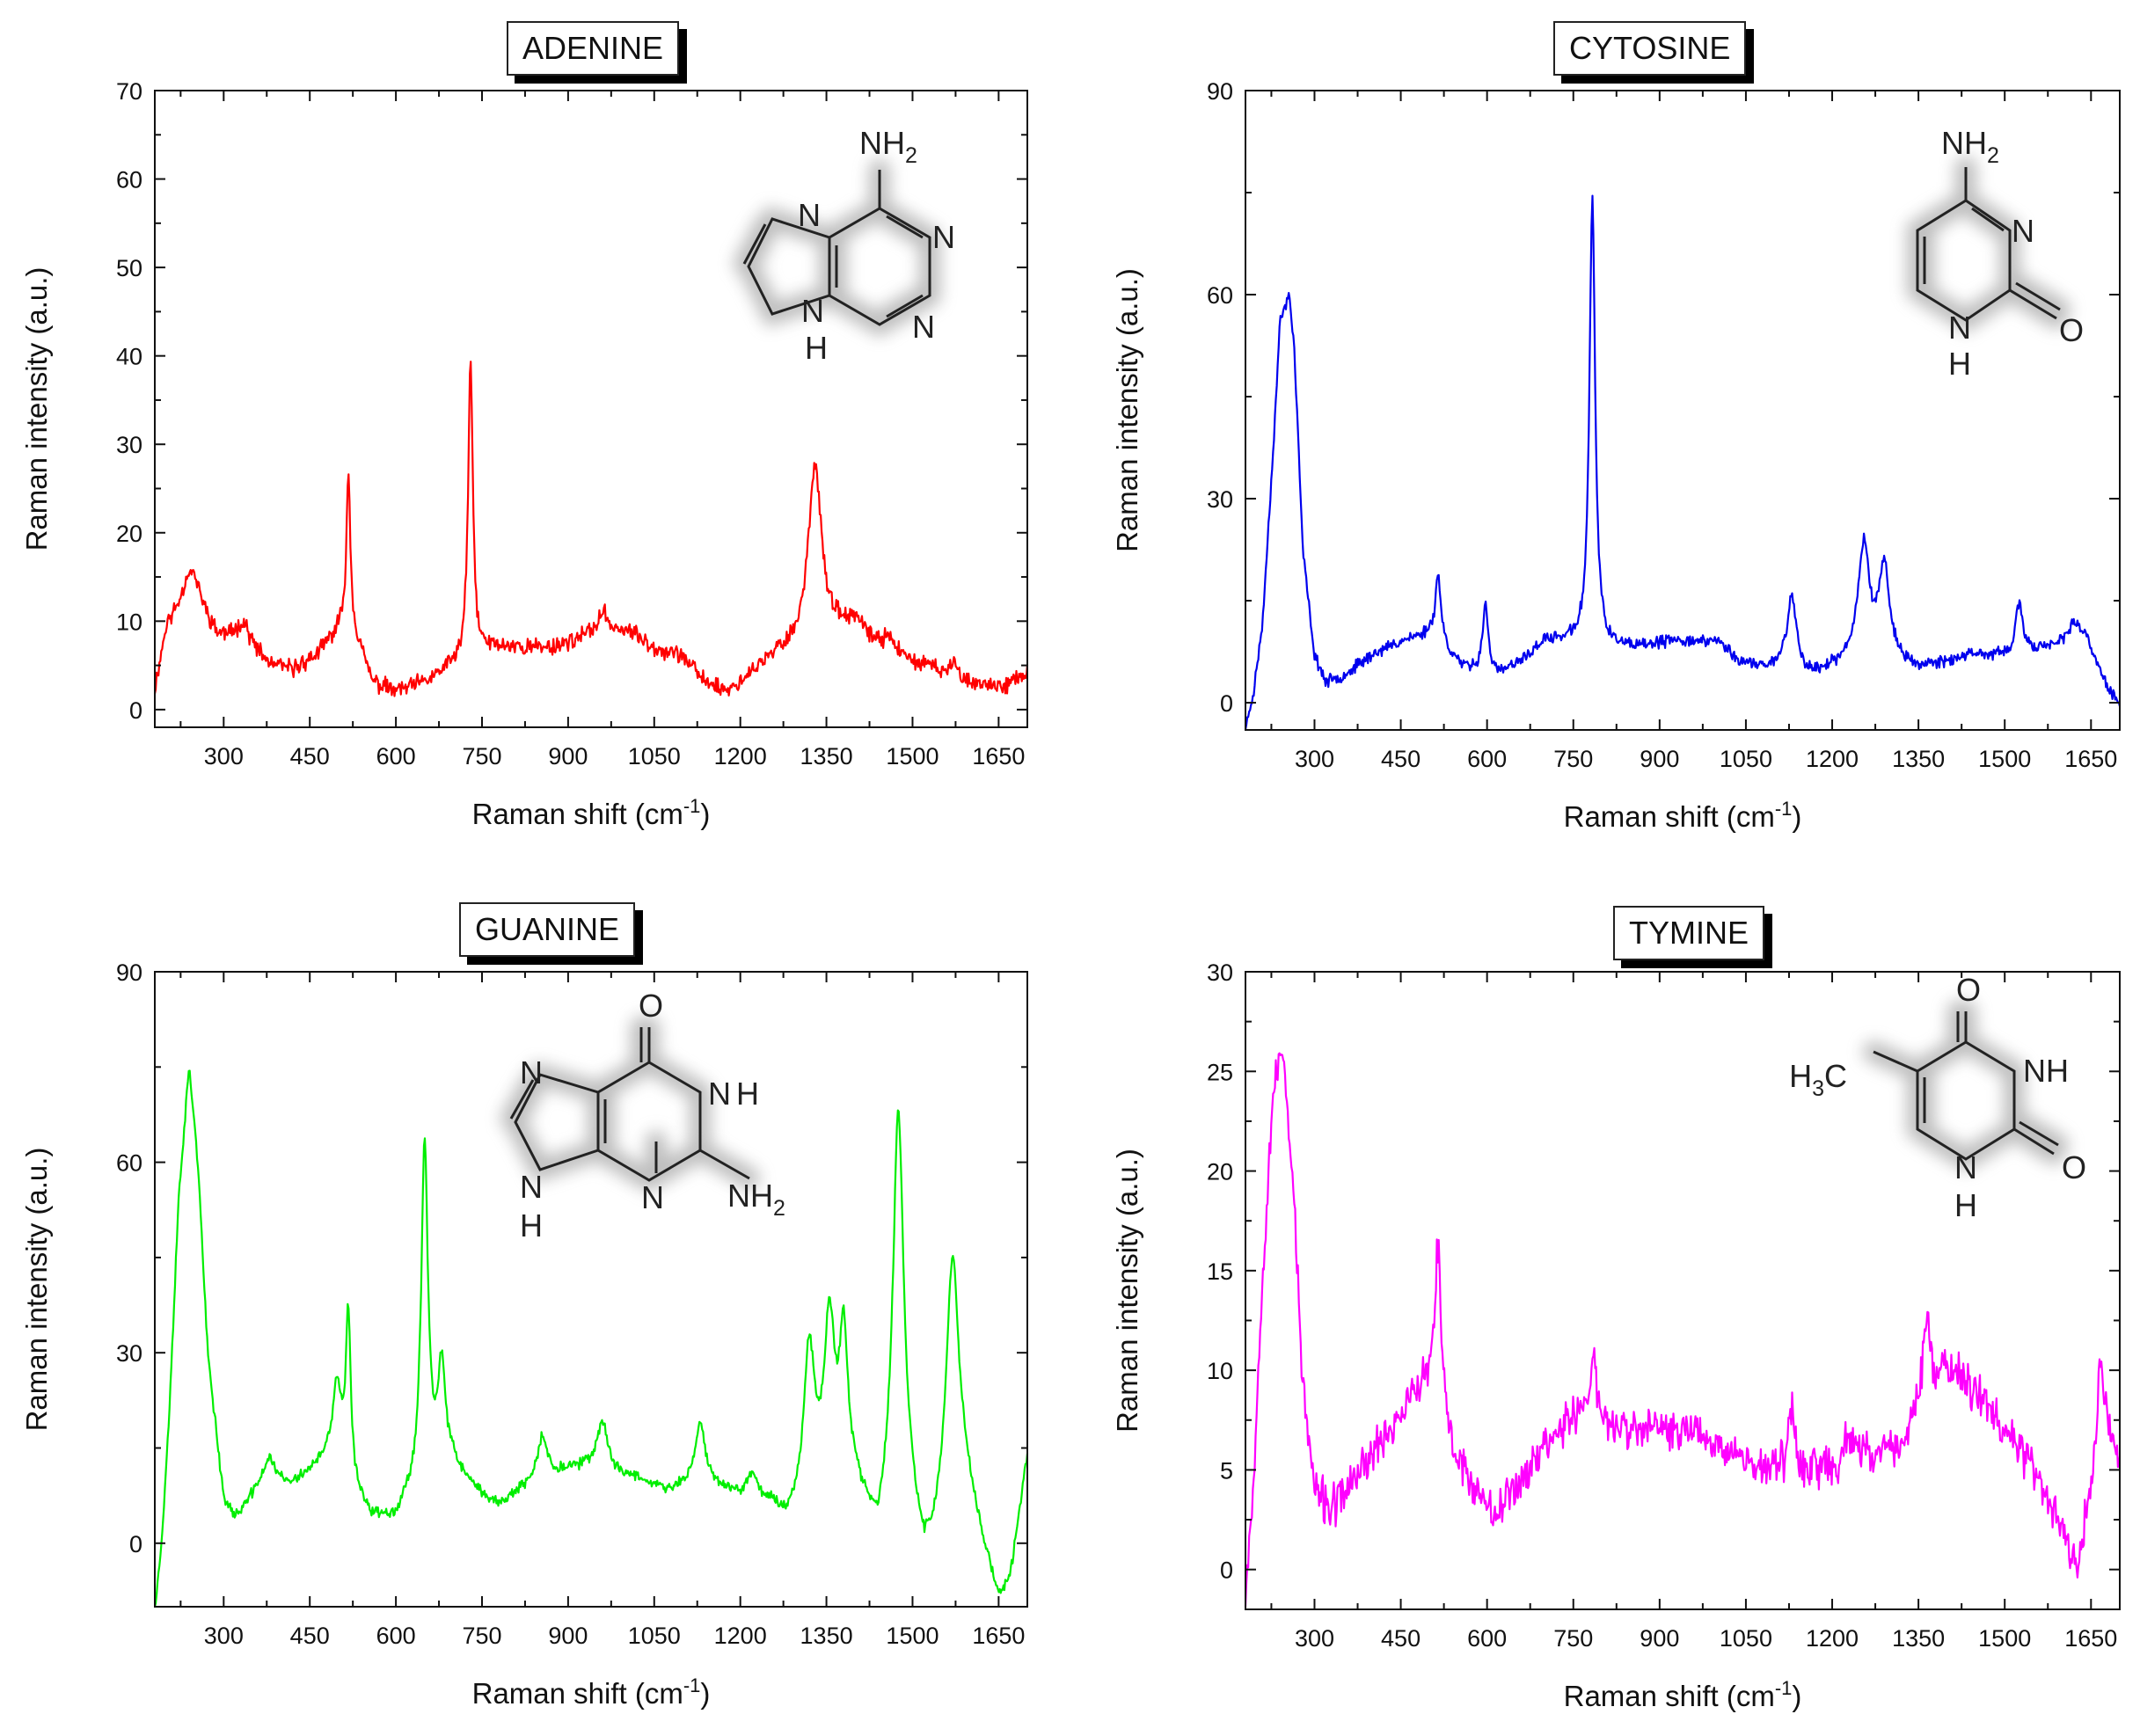 The width and height of the screenshot is (2140, 1736). I want to click on y-tick-label: 15, so click(1220, 1272).